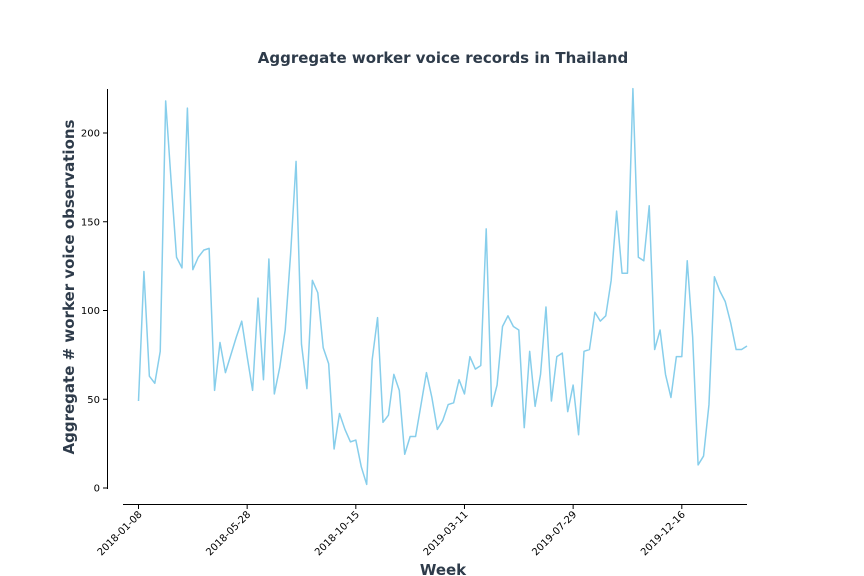  Describe the element at coordinates (443, 568) in the screenshot. I see `x-axis-title: Week` at that location.